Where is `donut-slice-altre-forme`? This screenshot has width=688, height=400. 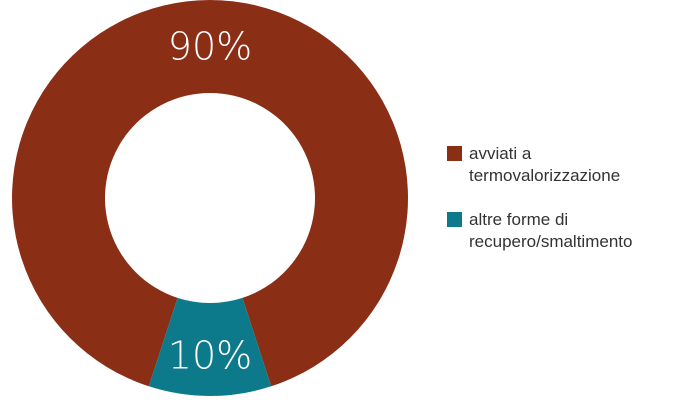
donut-slice-altre-forme is located at coordinates (210, 347).